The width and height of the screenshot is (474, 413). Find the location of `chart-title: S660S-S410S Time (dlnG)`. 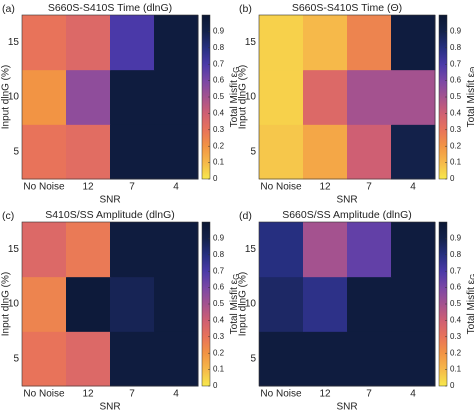

chart-title: S660S-S410S Time (dlnG) is located at coordinates (110, 8).